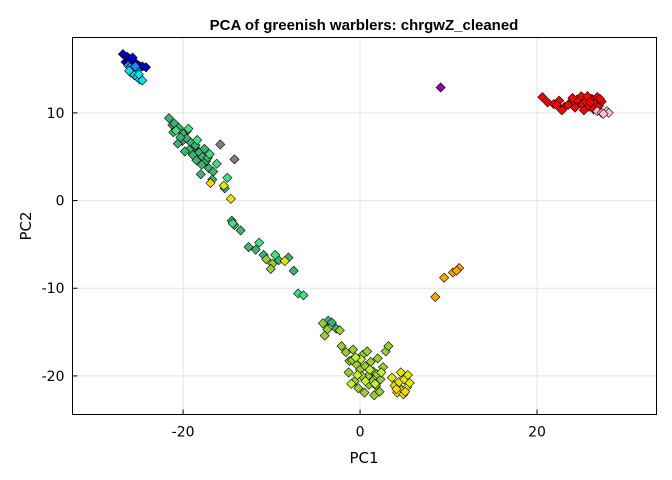  Describe the element at coordinates (53, 289) in the screenshot. I see `y-tick-label: -10` at that location.